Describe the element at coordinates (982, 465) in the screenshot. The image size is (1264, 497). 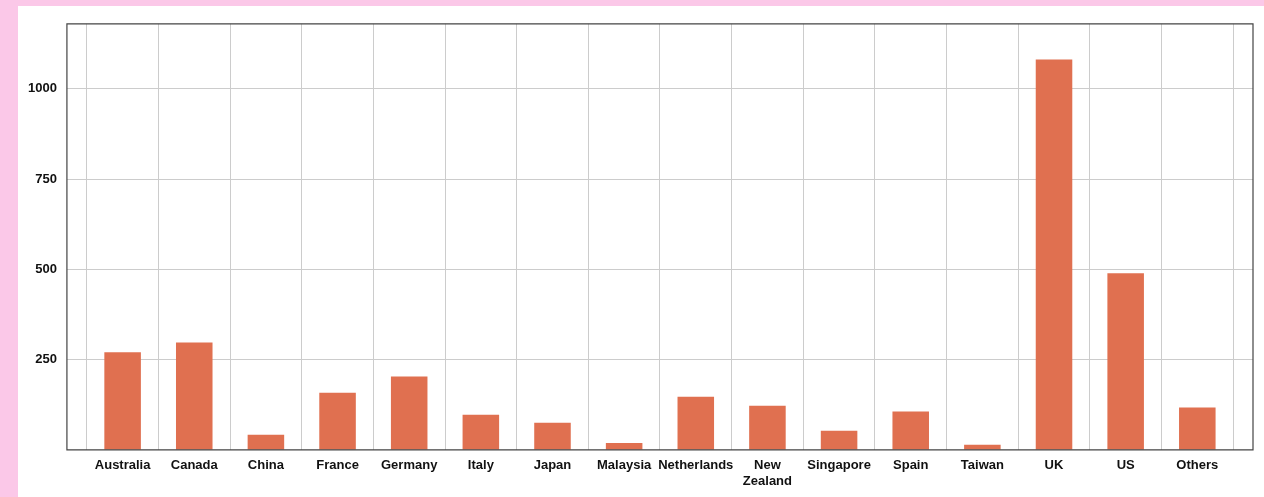
I see `x-tick-label: Taiwan` at that location.